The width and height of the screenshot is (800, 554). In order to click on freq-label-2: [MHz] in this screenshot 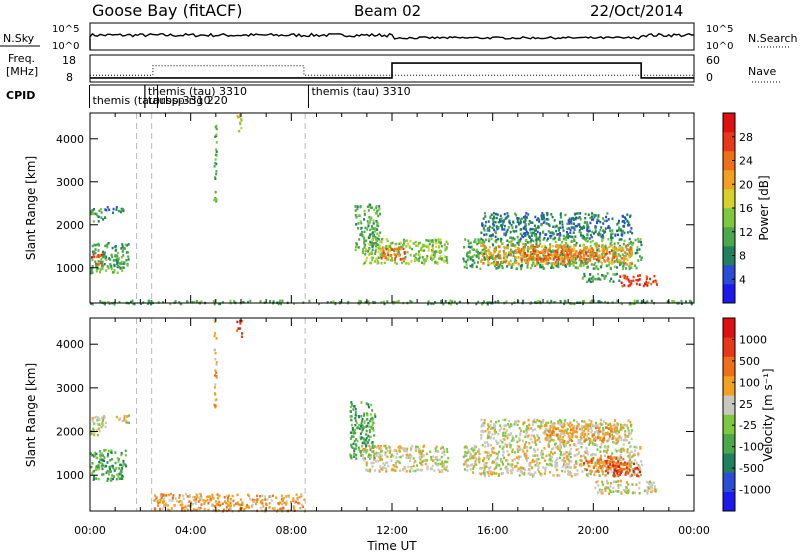, I will do `click(22, 71)`.